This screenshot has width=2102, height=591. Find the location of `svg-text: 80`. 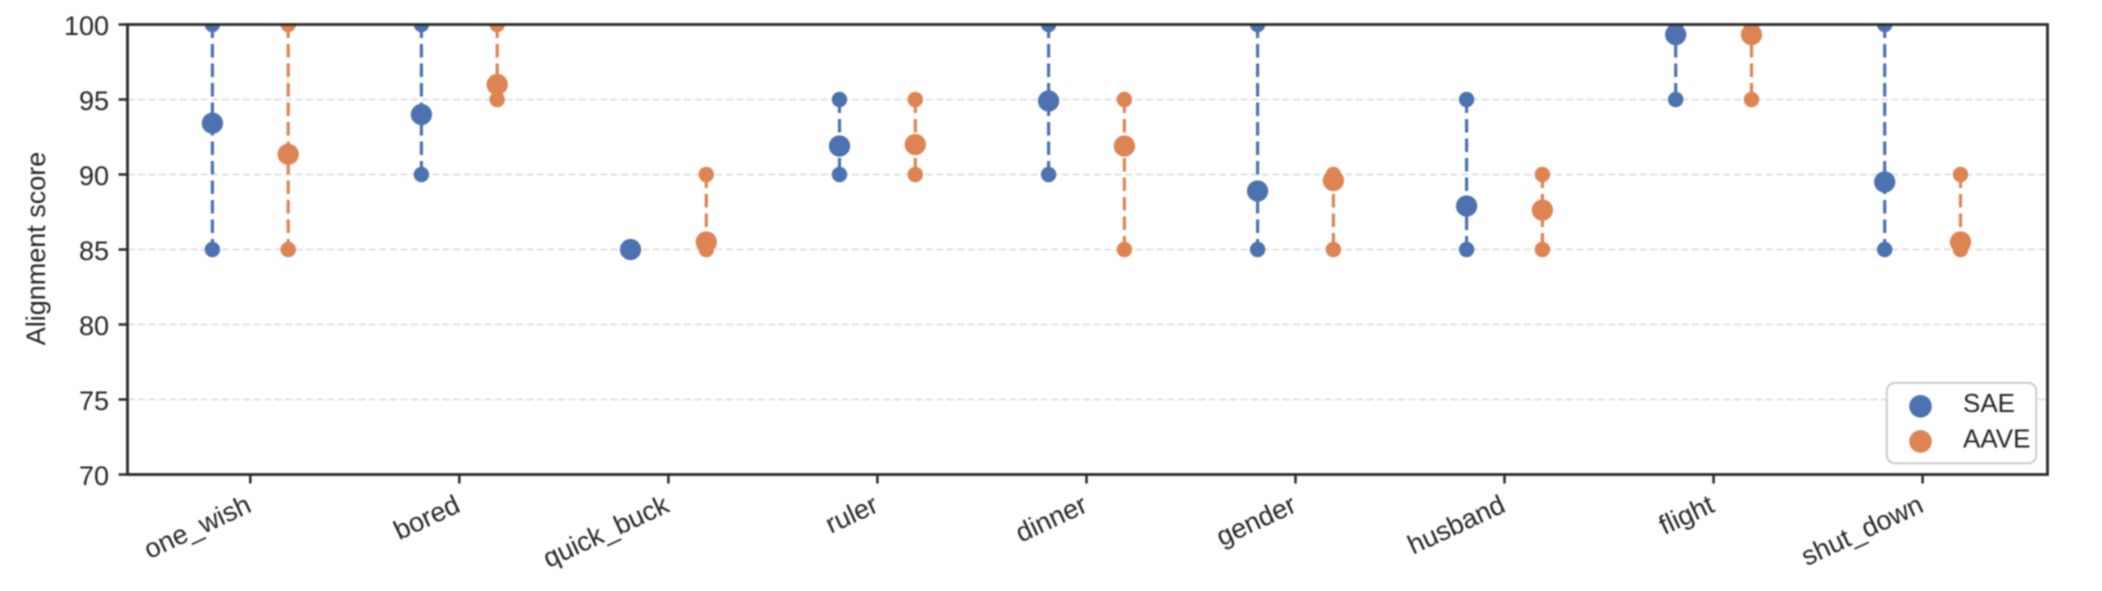

svg-text: 80 is located at coordinates (94, 326).